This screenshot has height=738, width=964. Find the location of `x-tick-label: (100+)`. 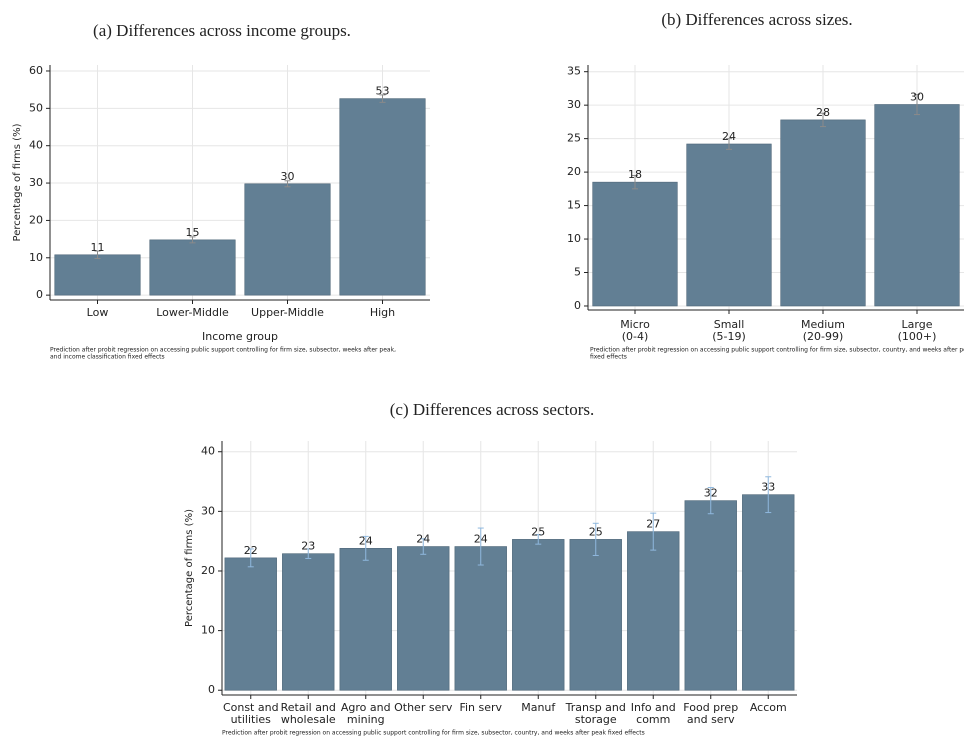

x-tick-label: (100+) is located at coordinates (917, 336).